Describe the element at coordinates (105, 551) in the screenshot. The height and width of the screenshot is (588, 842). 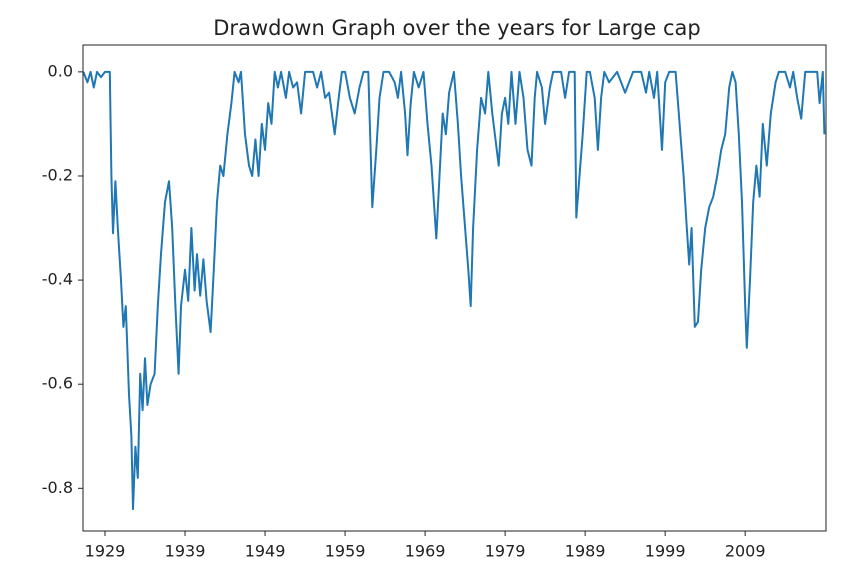
I see `x-tick-label: 1929` at that location.